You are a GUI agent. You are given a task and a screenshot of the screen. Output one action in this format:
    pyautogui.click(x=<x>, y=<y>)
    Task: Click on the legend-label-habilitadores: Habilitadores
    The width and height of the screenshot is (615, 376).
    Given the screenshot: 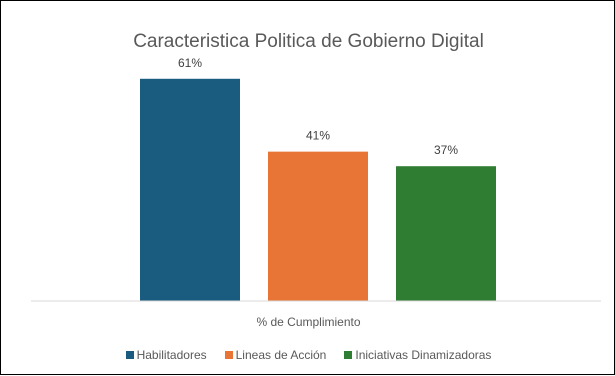 What is the action you would take?
    pyautogui.click(x=171, y=355)
    